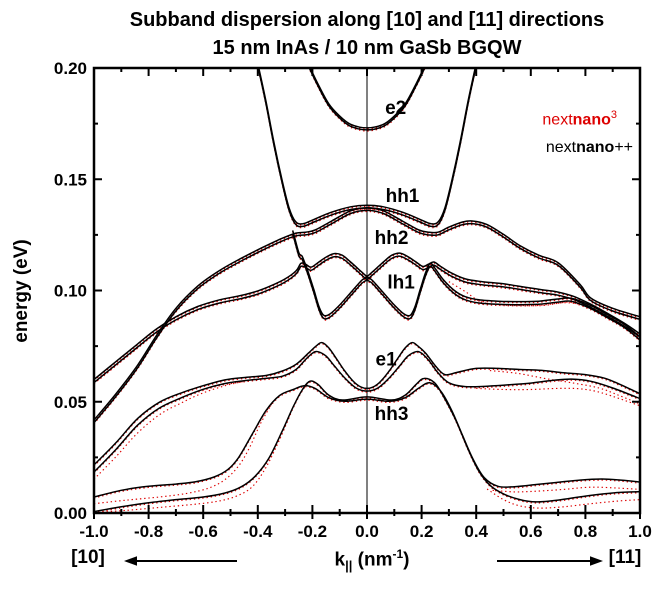 This screenshot has height=591, width=662. I want to click on curve-hh3_right_a_dev-nextnano3, so click(563, 498).